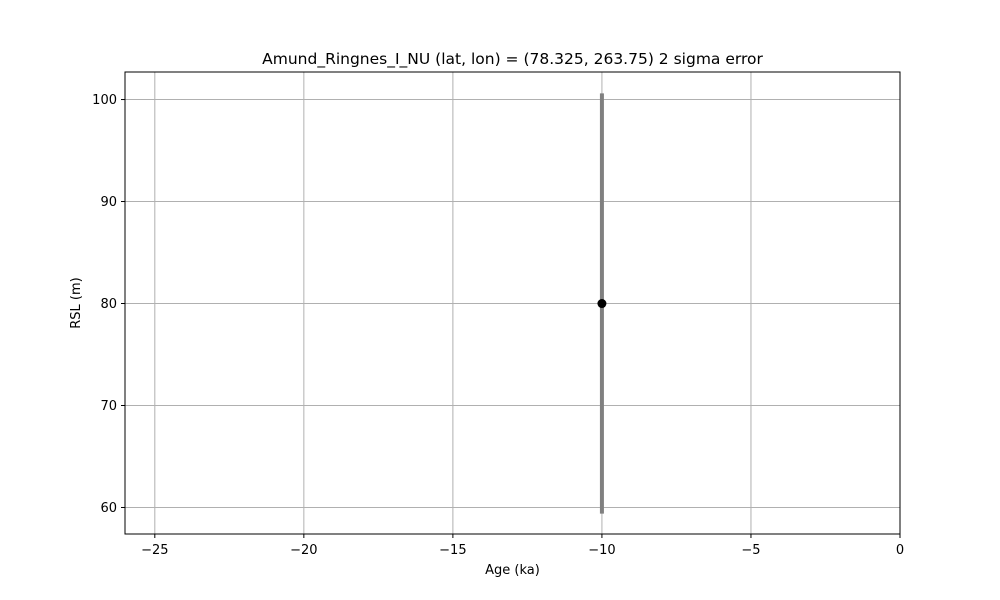  What do you see at coordinates (108, 202) in the screenshot?
I see `y-tick-label: 90` at bounding box center [108, 202].